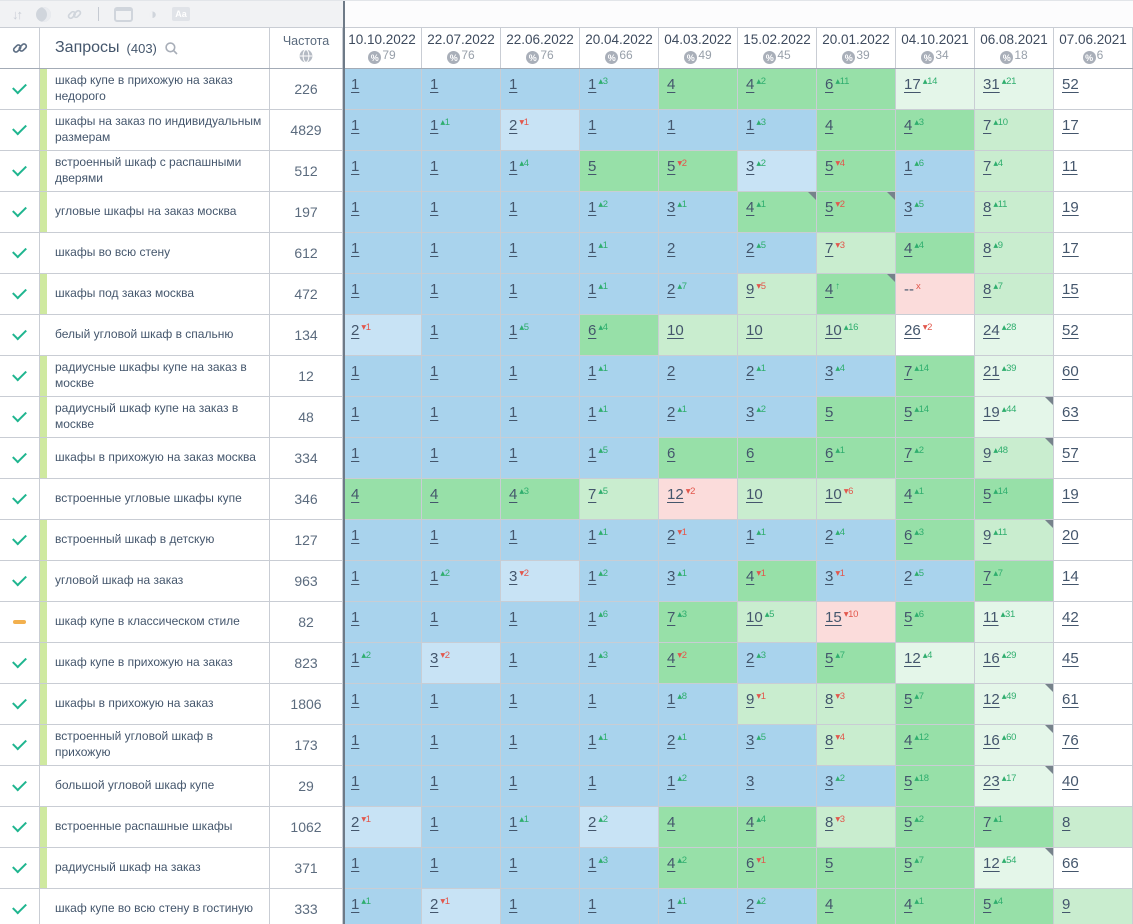 The height and width of the screenshot is (924, 1133). I want to click on column-header-date: 22.07.2022% 76, so click(461, 48).